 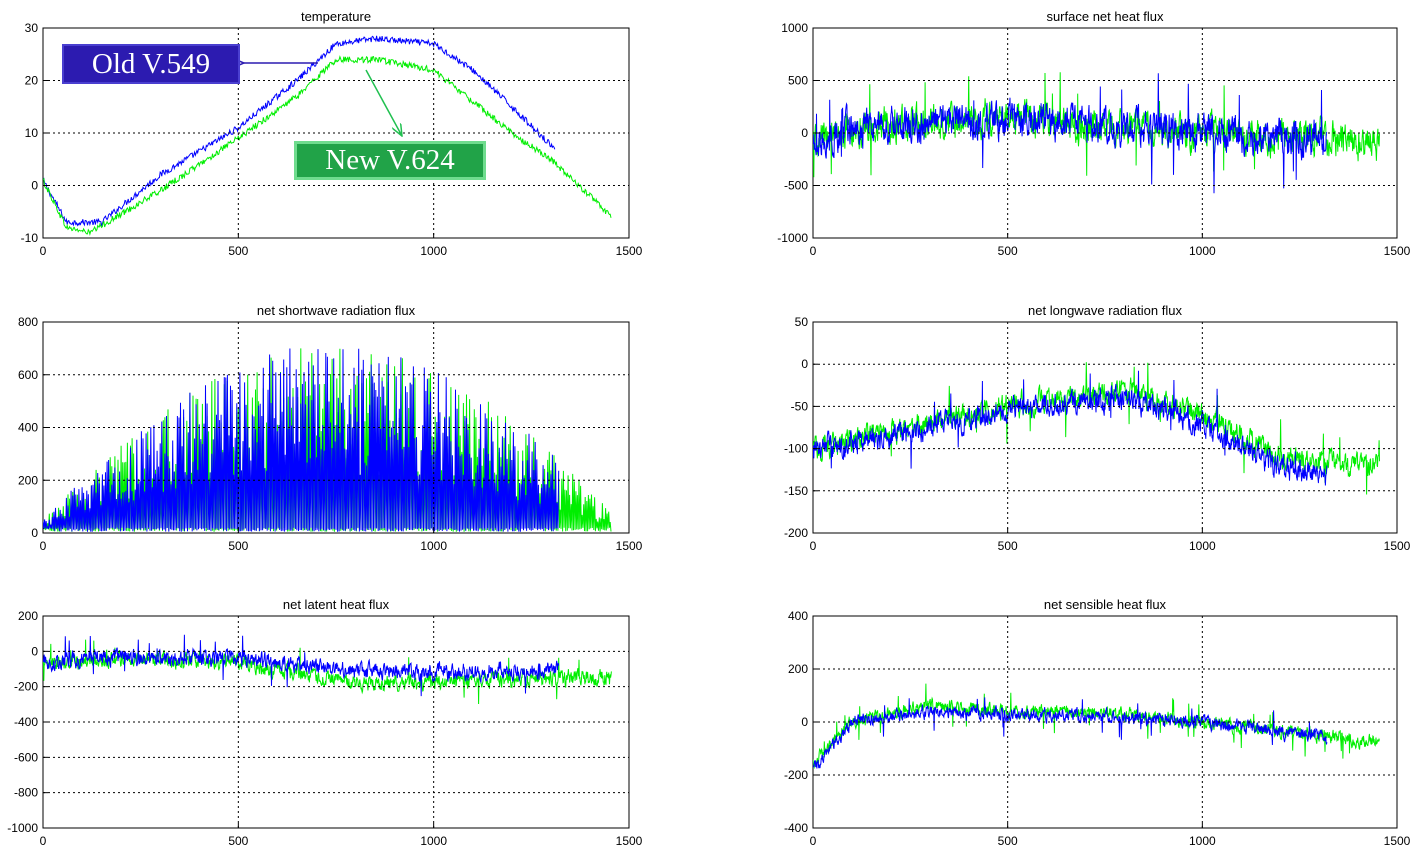 I want to click on net-longwave-radiation-flux-ytick-label: -200, so click(x=796, y=533).